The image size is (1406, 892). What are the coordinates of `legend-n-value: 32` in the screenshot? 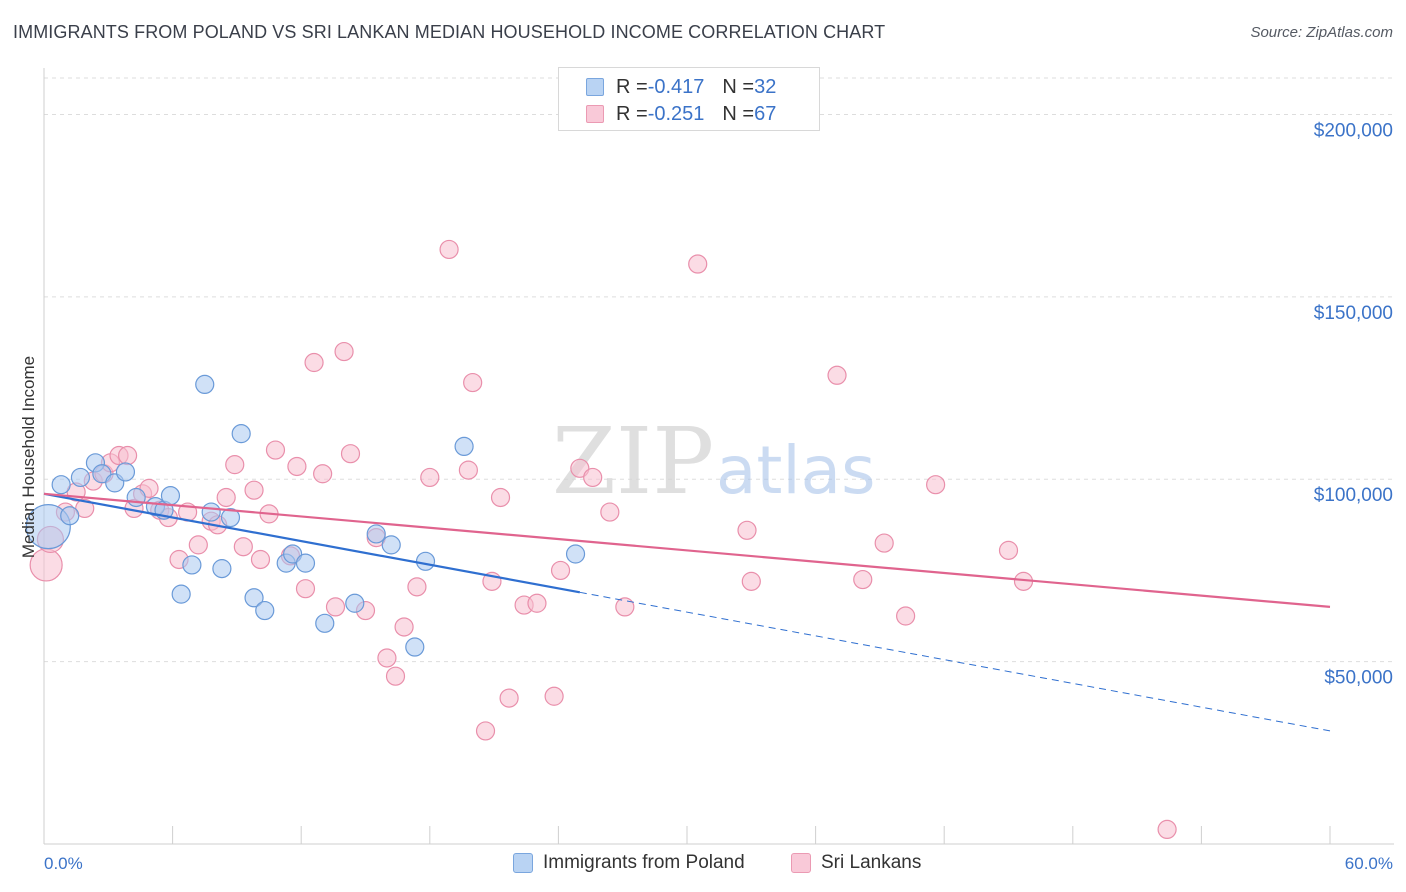 It's located at (765, 86).